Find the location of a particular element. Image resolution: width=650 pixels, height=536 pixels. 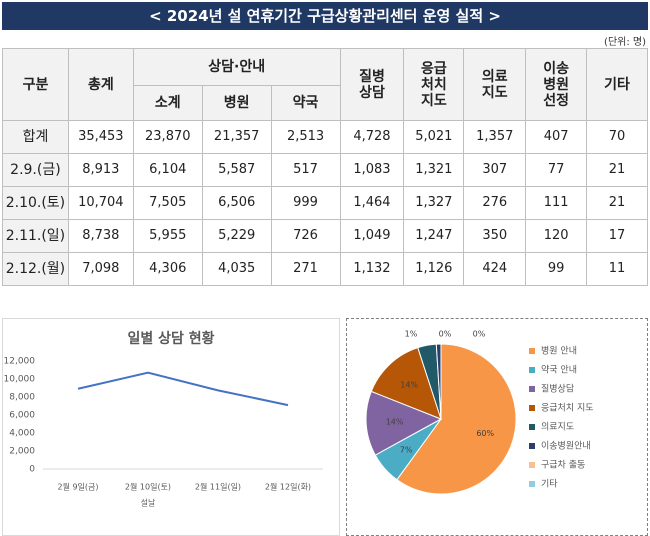

pie-label: 7% is located at coordinates (406, 449).